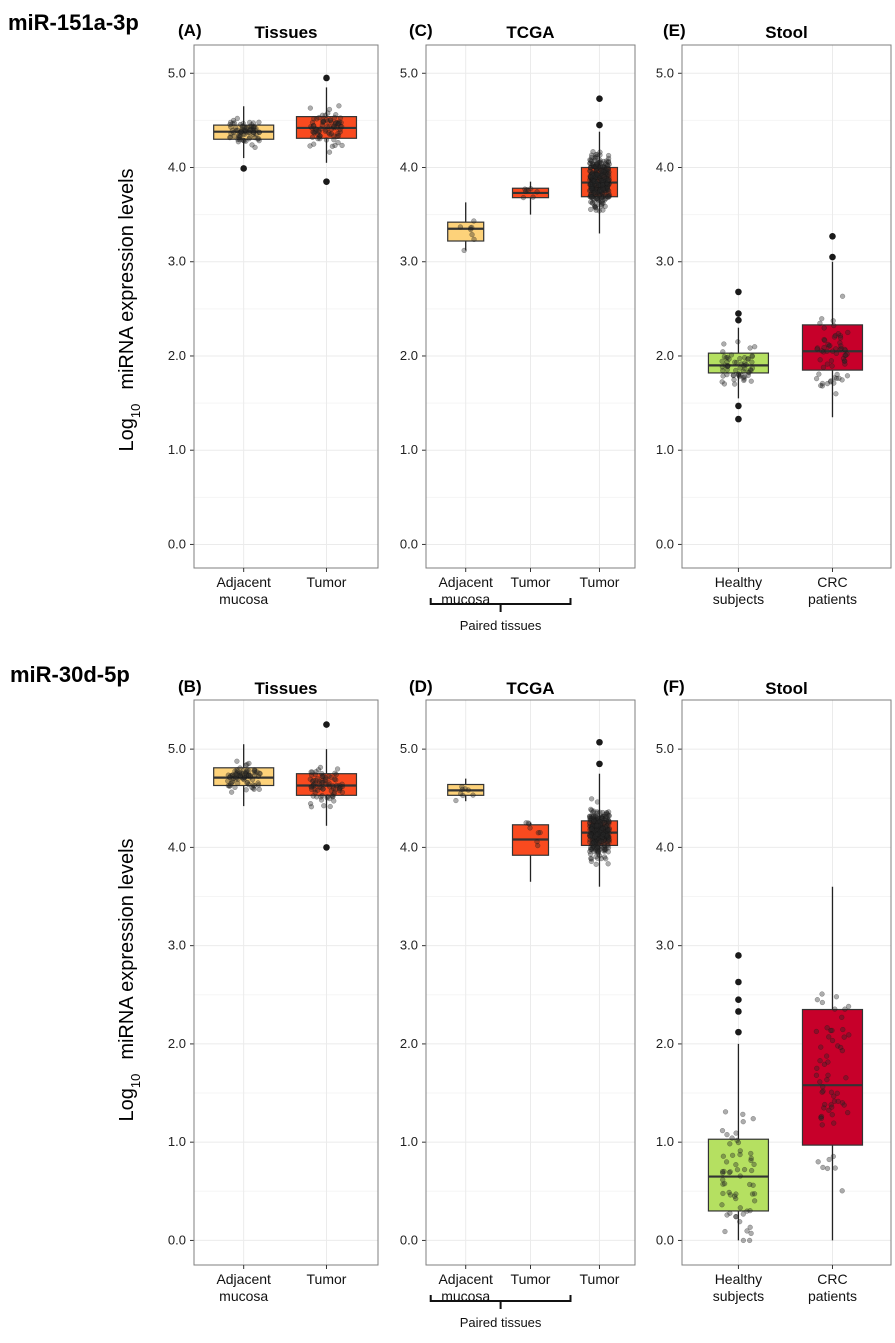 Image resolution: width=895 pixels, height=1343 pixels. I want to click on paired-bracket, so click(500, 1302).